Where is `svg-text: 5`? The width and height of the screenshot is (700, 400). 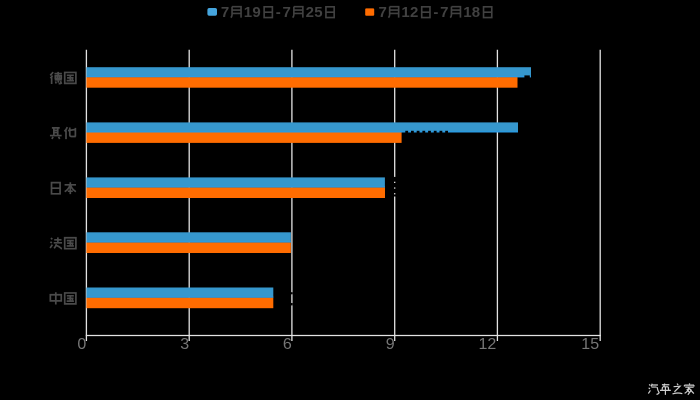
svg-text: 5 is located at coordinates (318, 12).